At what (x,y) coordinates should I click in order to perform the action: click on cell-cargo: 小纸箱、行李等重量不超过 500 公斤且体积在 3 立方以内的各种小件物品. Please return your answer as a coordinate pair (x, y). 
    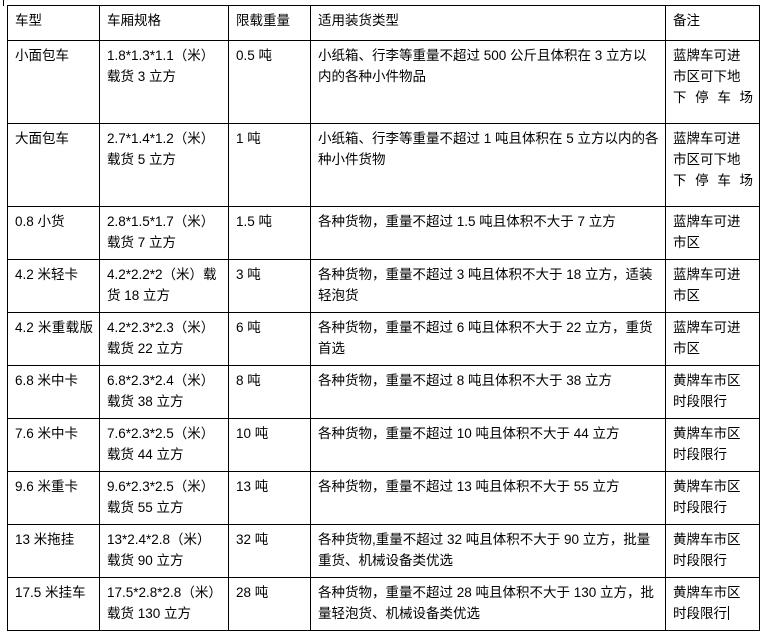
    Looking at the image, I should click on (488, 82).